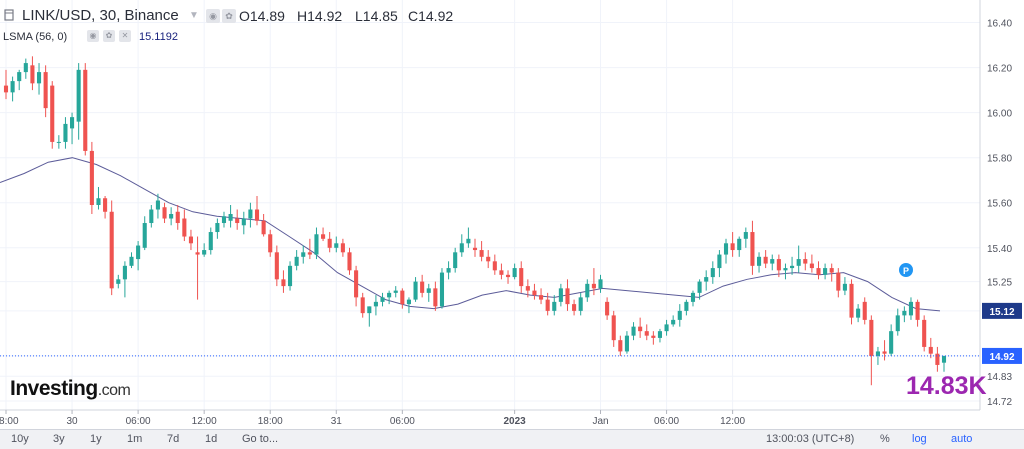  What do you see at coordinates (109, 36) in the screenshot?
I see `indicator-settings-icon: ✿` at bounding box center [109, 36].